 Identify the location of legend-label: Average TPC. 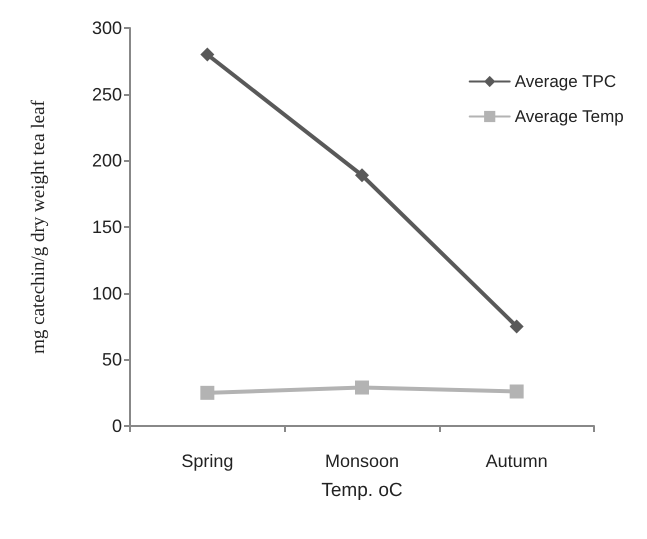
(565, 81).